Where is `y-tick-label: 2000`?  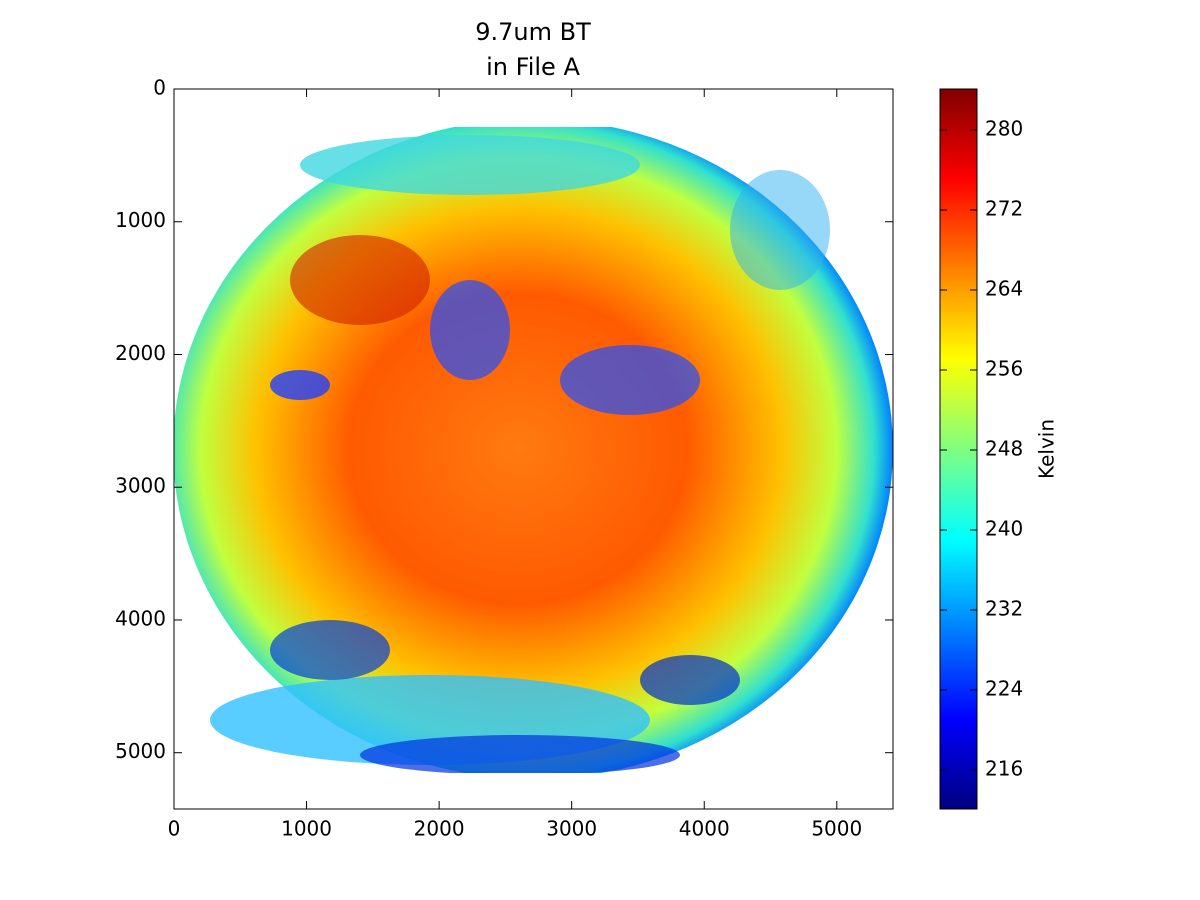 y-tick-label: 2000 is located at coordinates (140, 353).